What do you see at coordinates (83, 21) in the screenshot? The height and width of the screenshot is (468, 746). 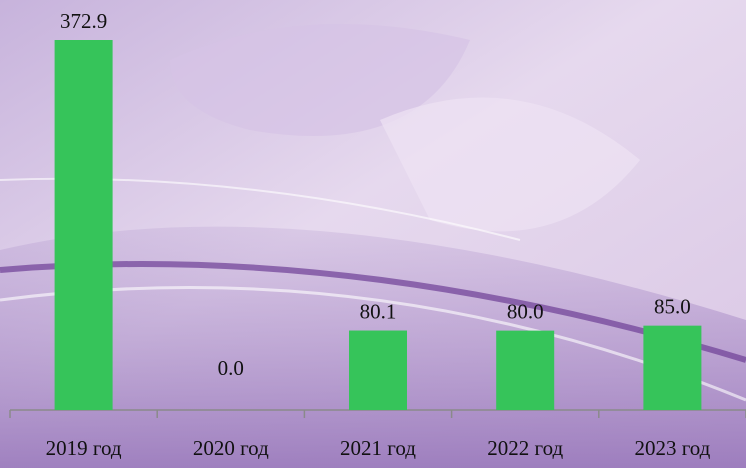 I see `value-label: 372.9` at bounding box center [83, 21].